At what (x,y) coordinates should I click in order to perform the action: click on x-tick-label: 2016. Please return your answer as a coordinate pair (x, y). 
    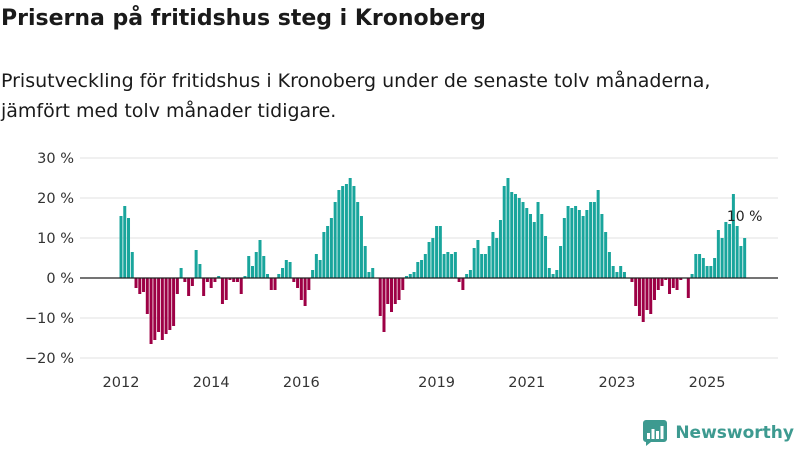
    Looking at the image, I should click on (301, 383).